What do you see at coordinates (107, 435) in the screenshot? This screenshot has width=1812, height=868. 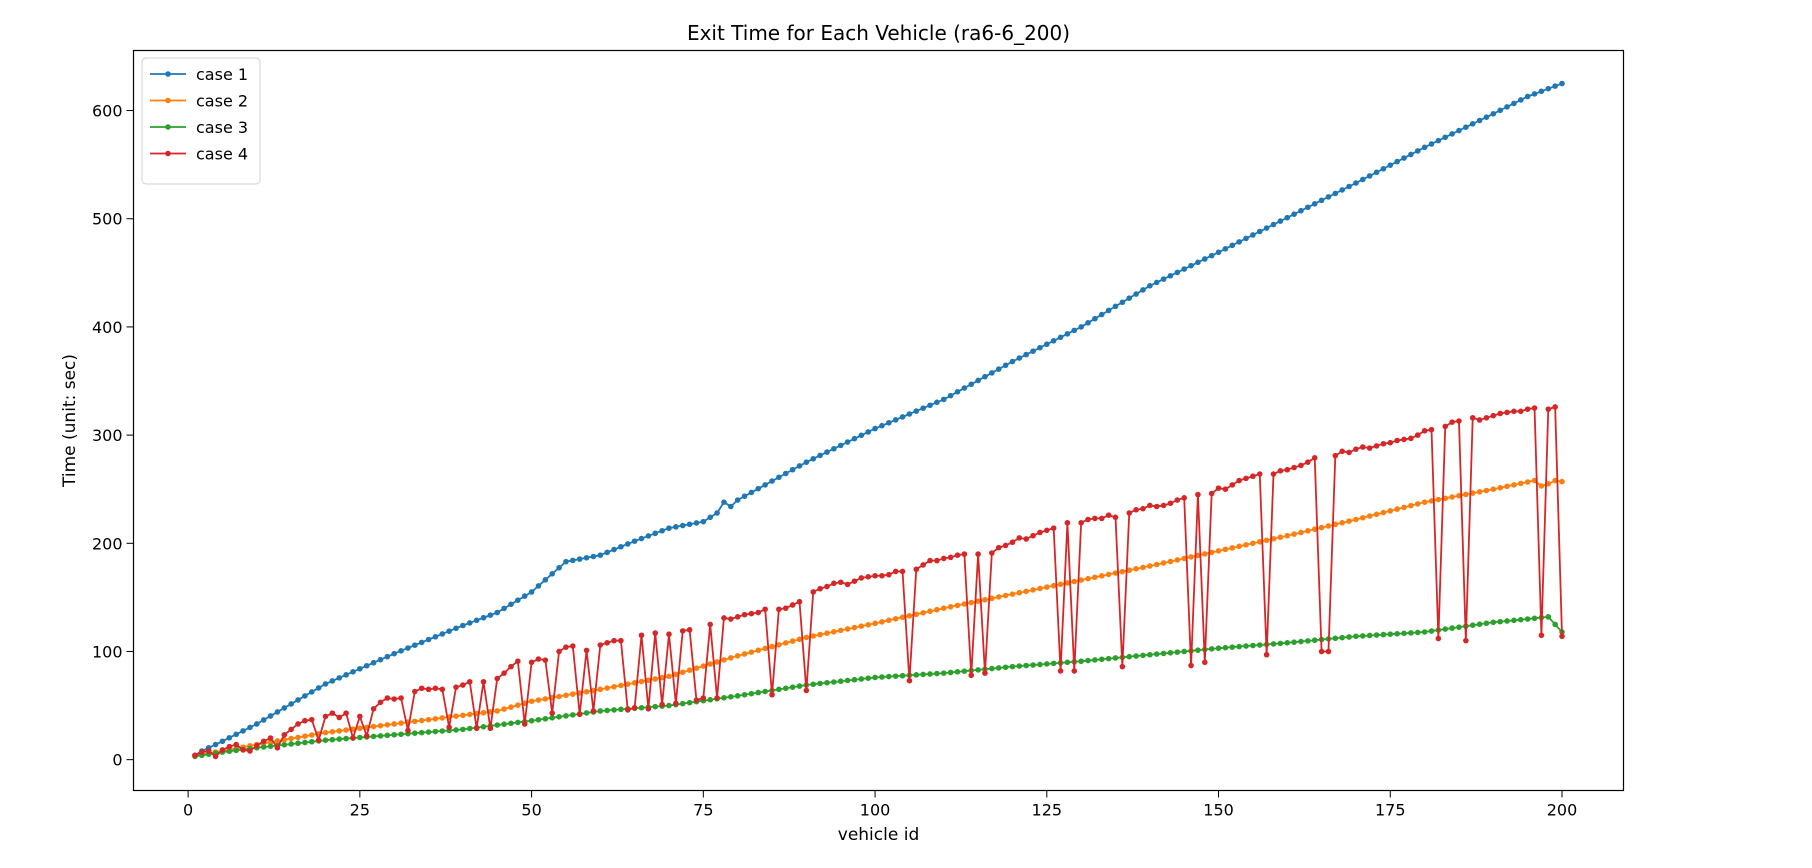 I see `y-tick-label-3: 300` at bounding box center [107, 435].